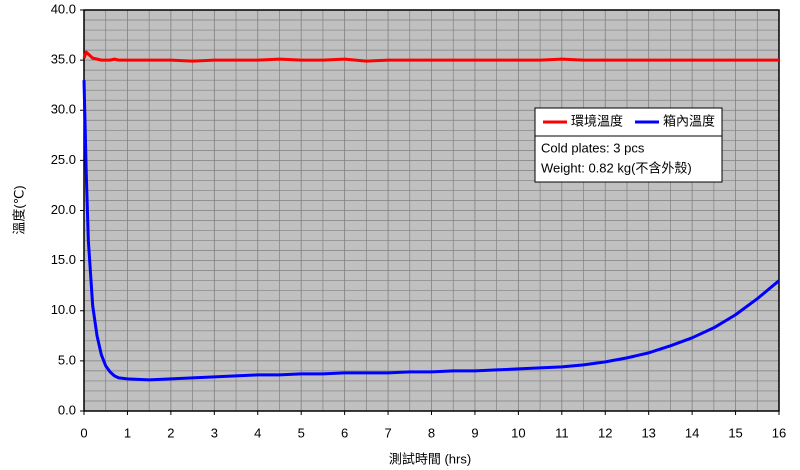 Image resolution: width=800 pixels, height=470 pixels. Describe the element at coordinates (257, 432) in the screenshot. I see `x-tick-label: 4` at that location.